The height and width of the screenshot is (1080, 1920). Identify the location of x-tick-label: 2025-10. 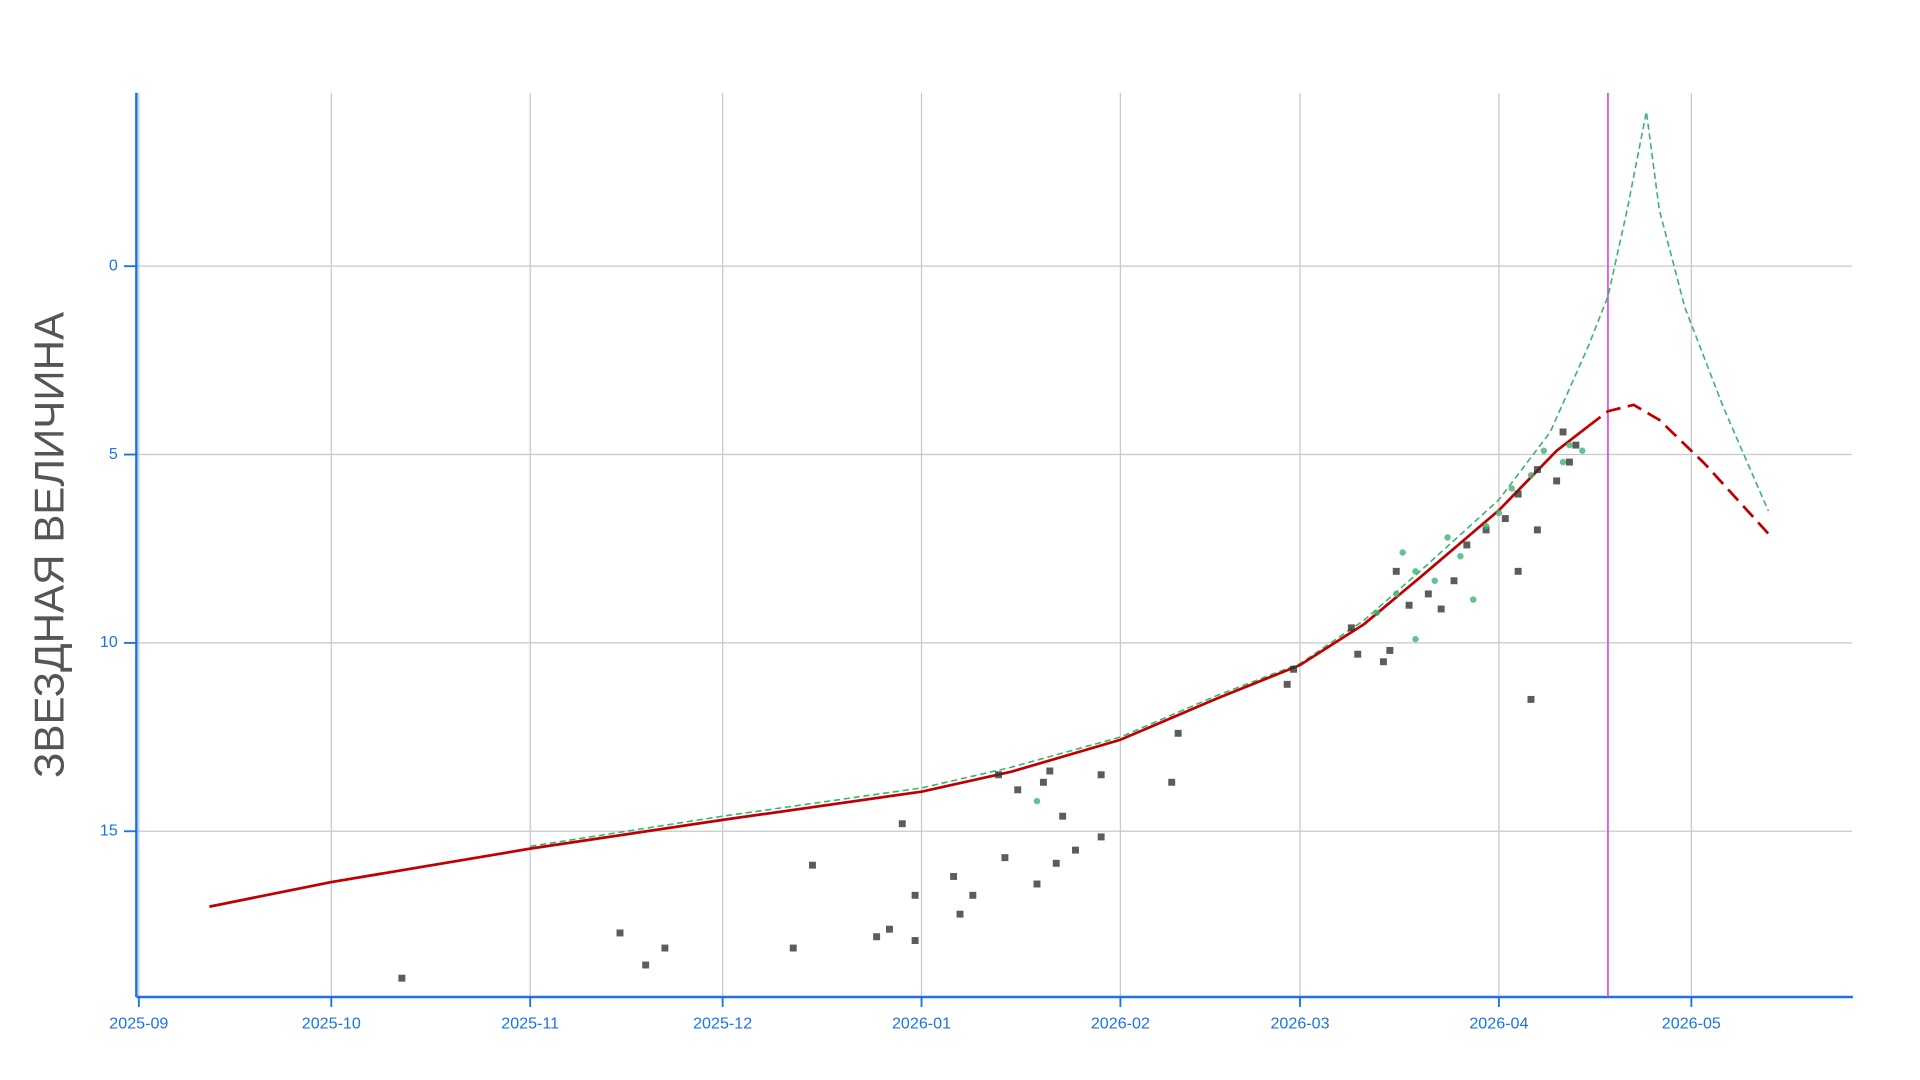
(331, 1024).